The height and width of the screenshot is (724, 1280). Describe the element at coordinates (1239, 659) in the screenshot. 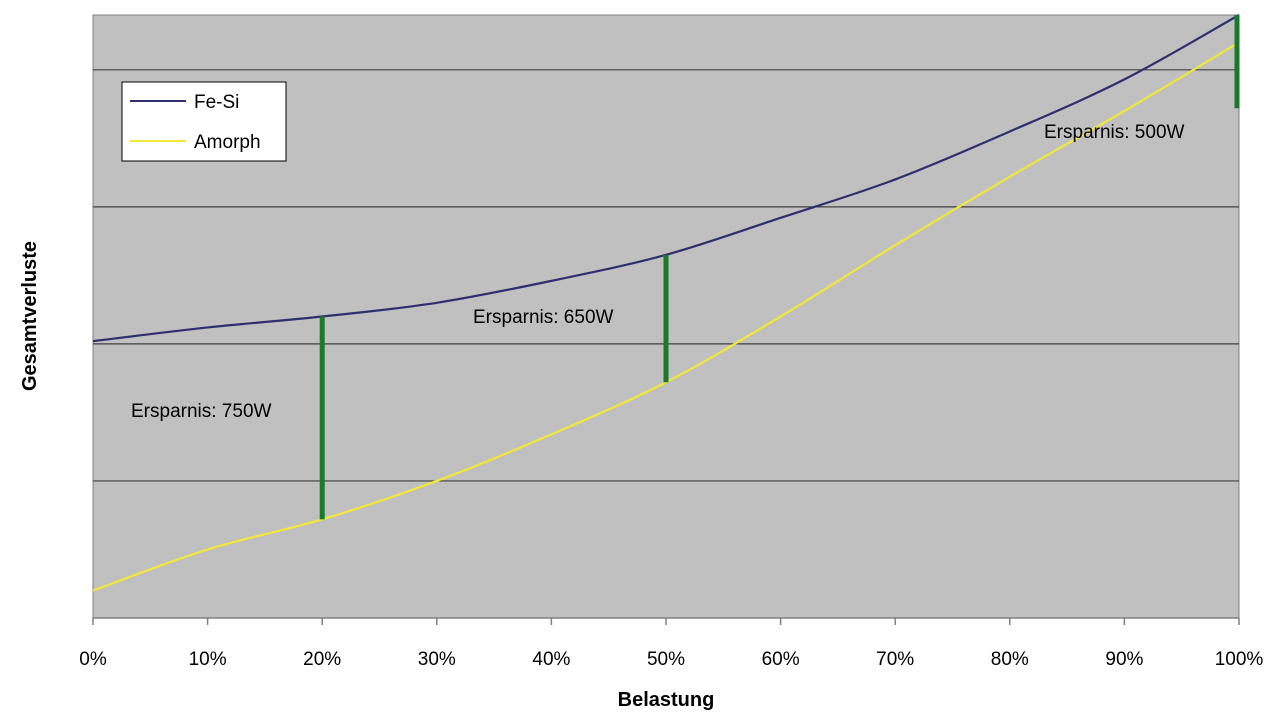

I see `x-tick-label-10: 100%` at that location.